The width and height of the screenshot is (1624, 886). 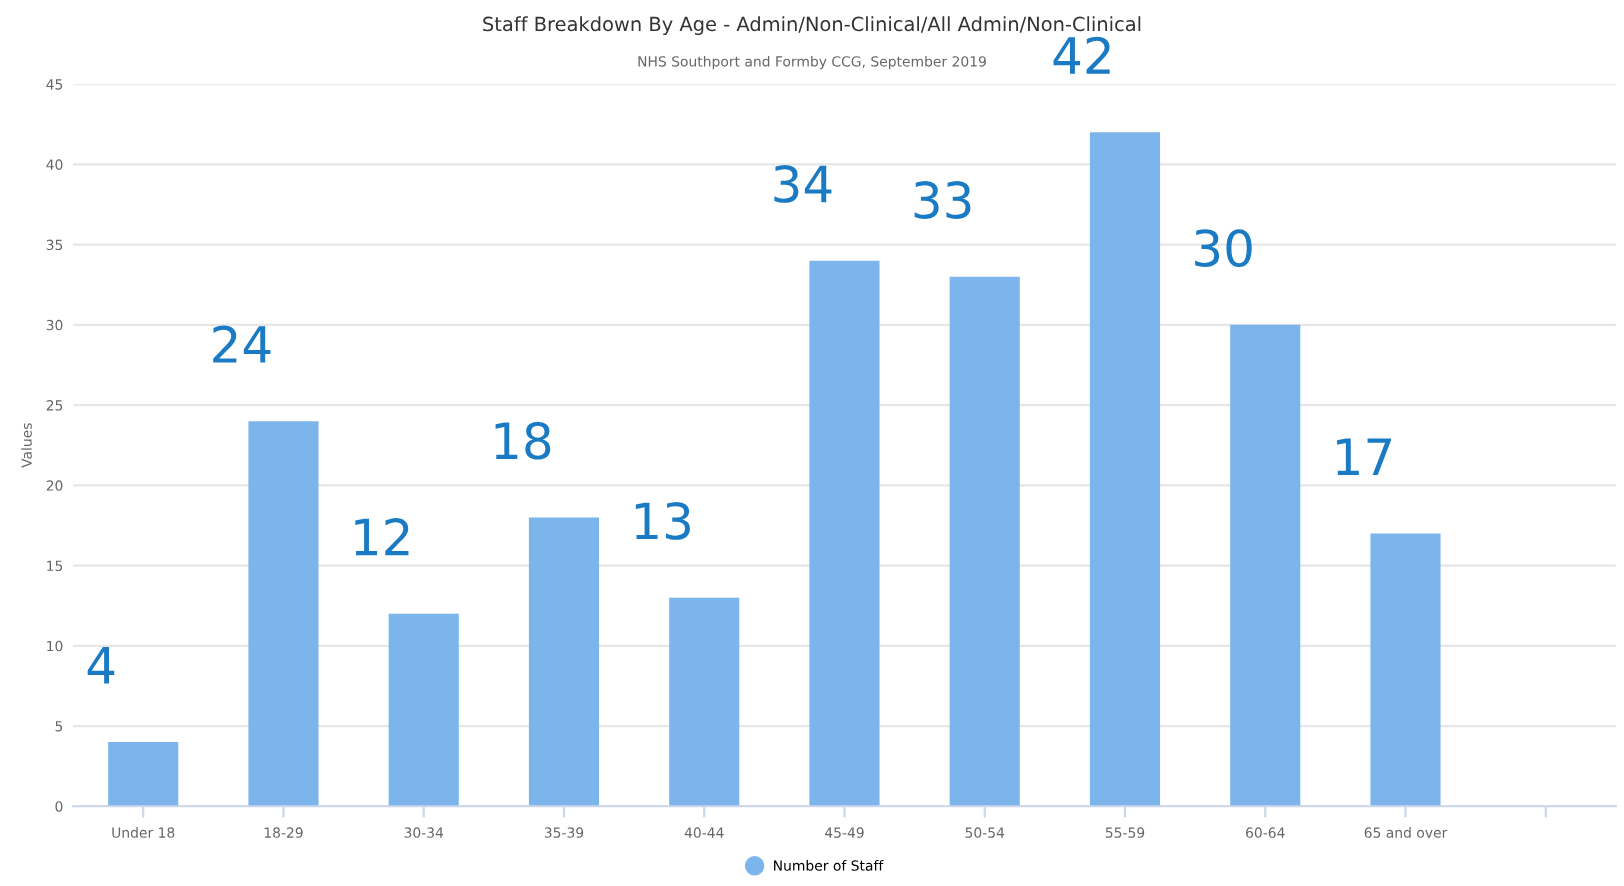 I want to click on data-label: 24, so click(x=242, y=344).